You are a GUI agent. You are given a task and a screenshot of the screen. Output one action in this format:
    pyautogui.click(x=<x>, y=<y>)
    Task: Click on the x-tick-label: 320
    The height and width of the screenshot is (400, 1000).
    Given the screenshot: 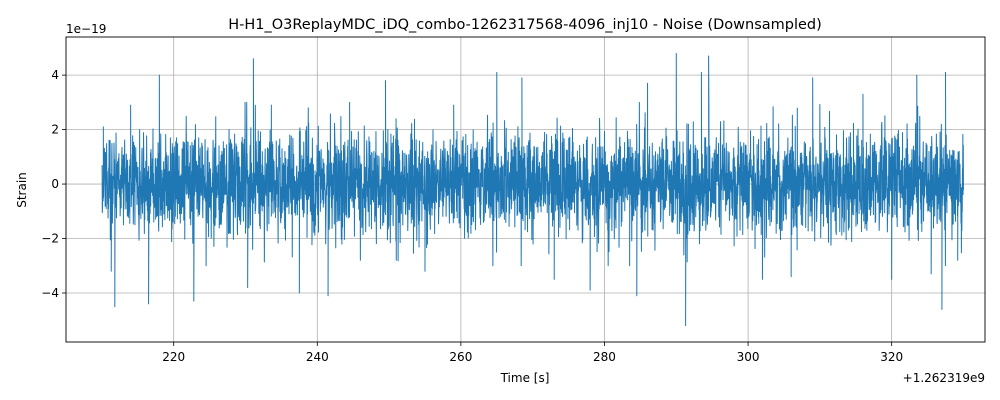 What is the action you would take?
    pyautogui.click(x=891, y=357)
    